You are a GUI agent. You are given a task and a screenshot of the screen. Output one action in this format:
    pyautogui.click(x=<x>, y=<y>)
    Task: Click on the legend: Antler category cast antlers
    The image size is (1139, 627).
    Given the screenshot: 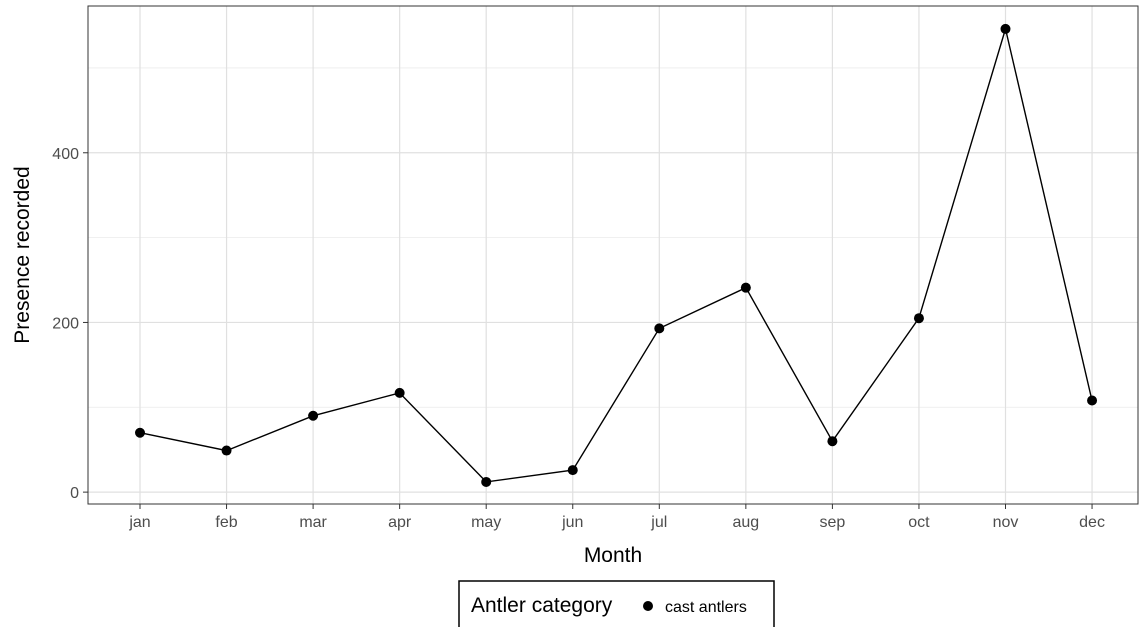 What is the action you would take?
    pyautogui.click(x=616, y=603)
    